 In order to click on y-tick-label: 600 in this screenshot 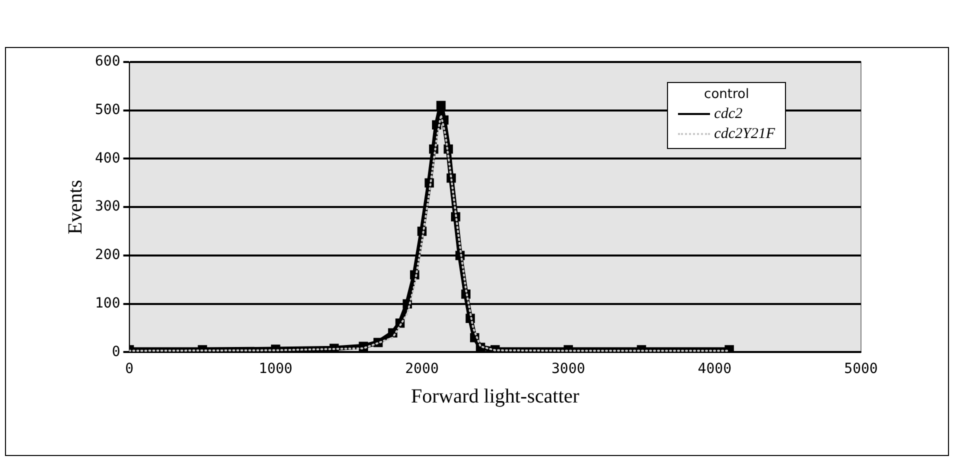, I will do `click(107, 62)`.